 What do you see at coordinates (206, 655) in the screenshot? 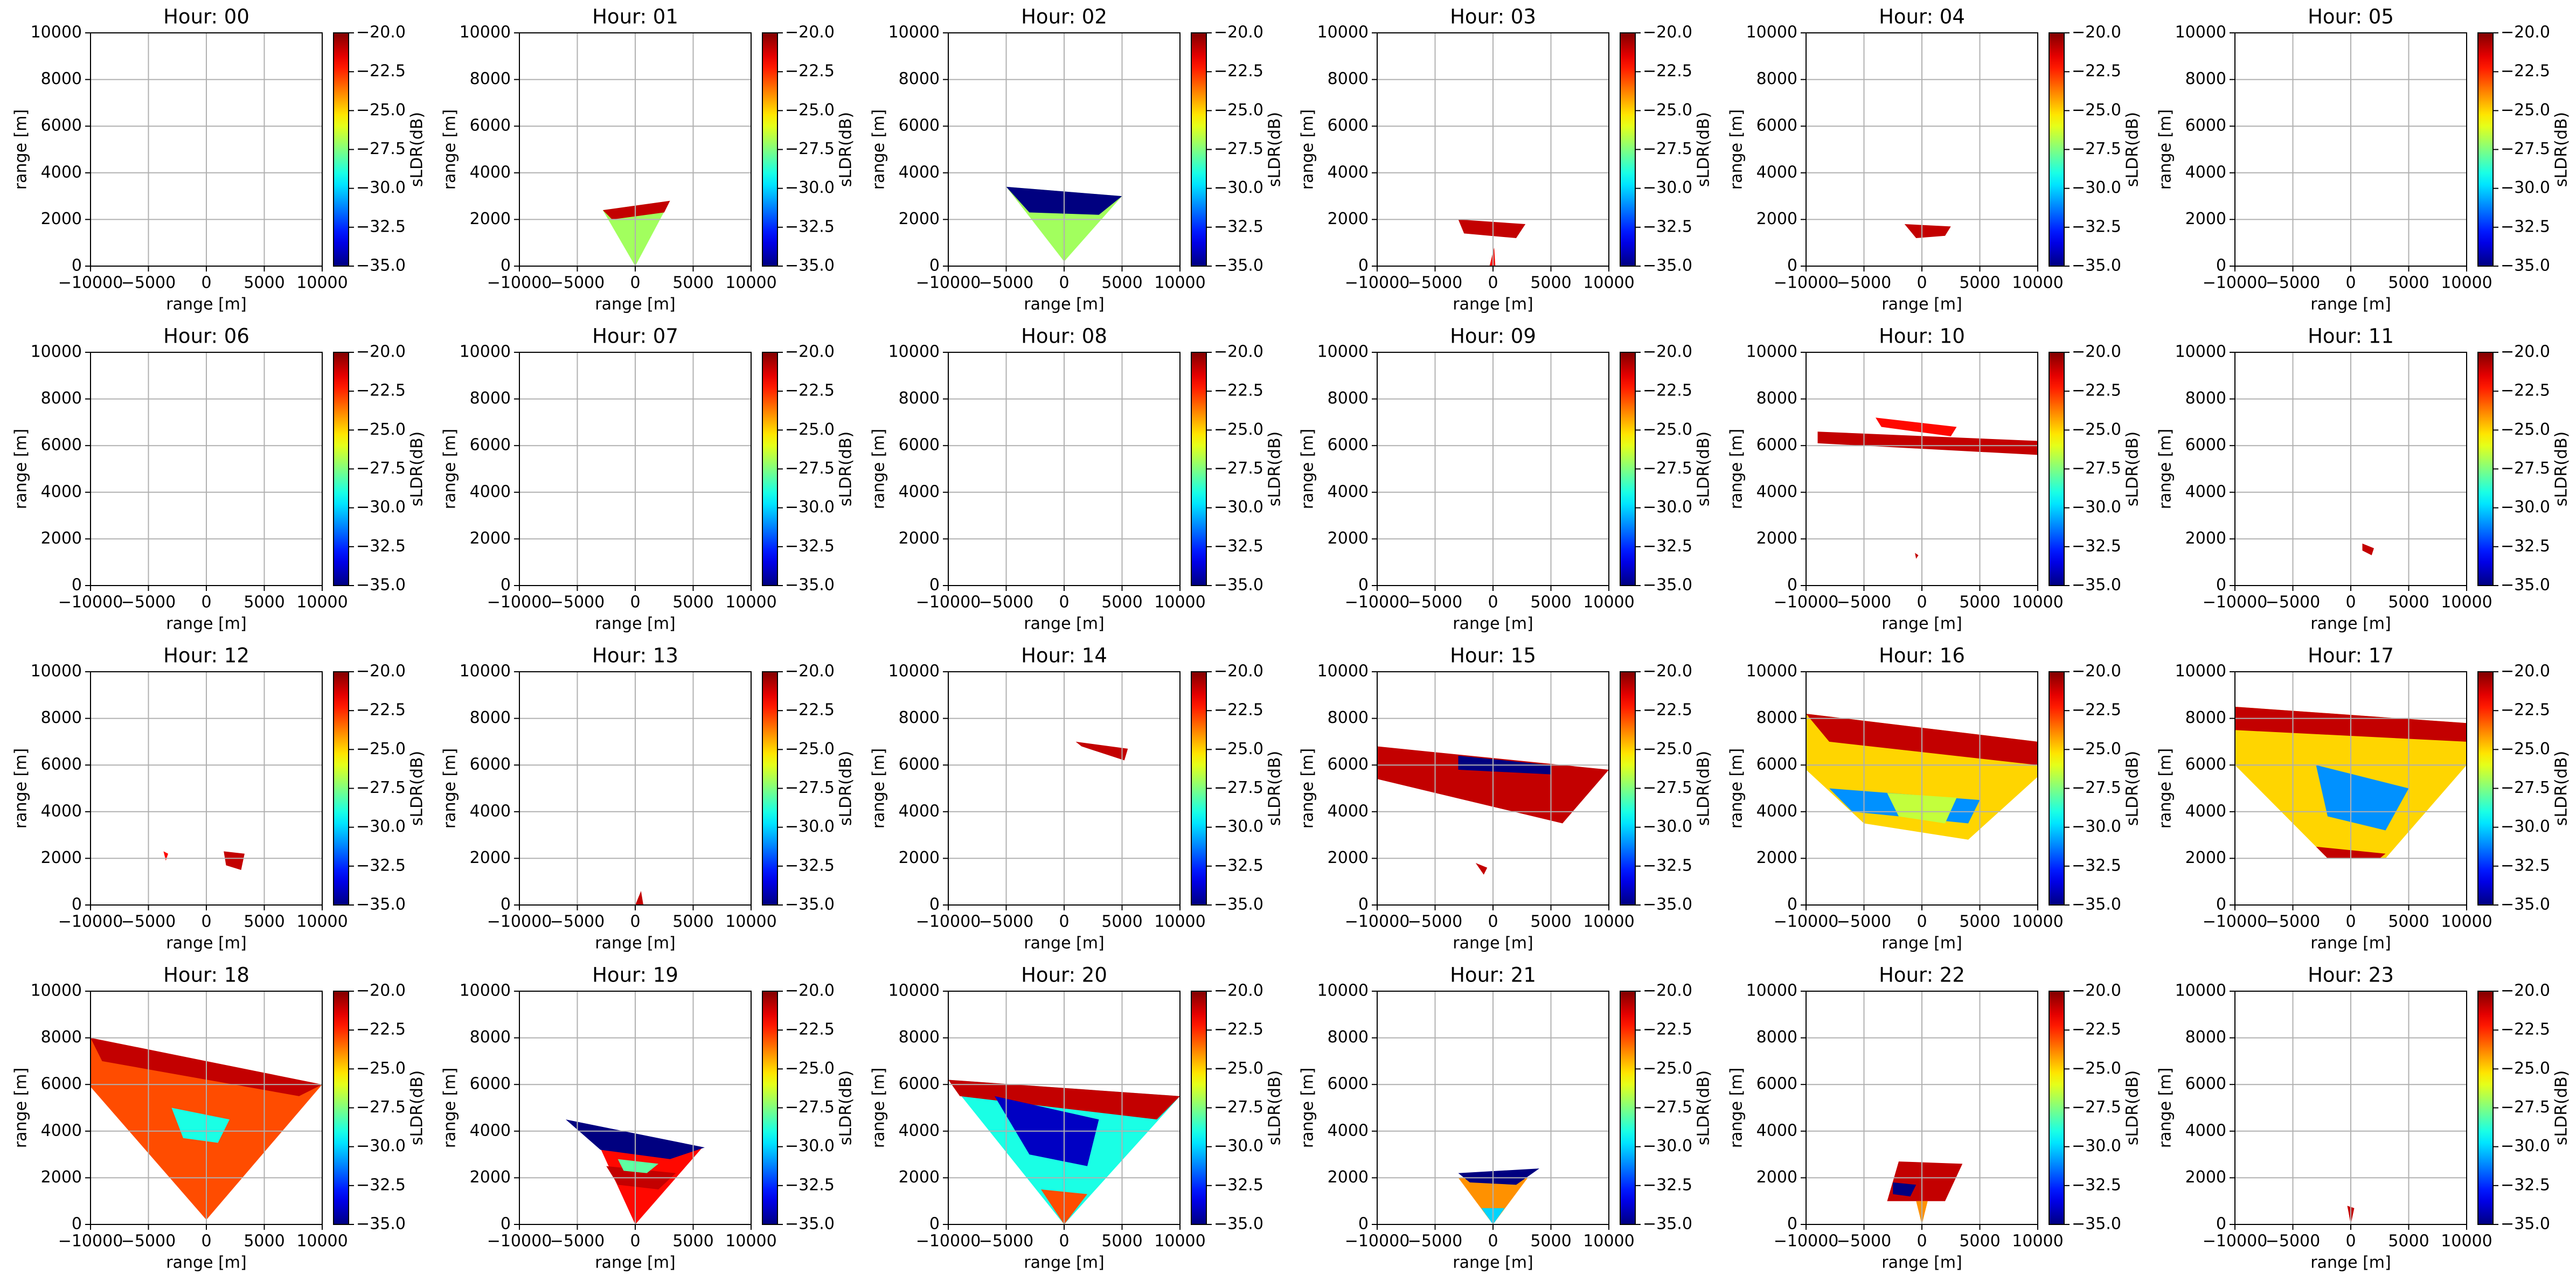
I see `subplot-title: Hour: 12` at bounding box center [206, 655].